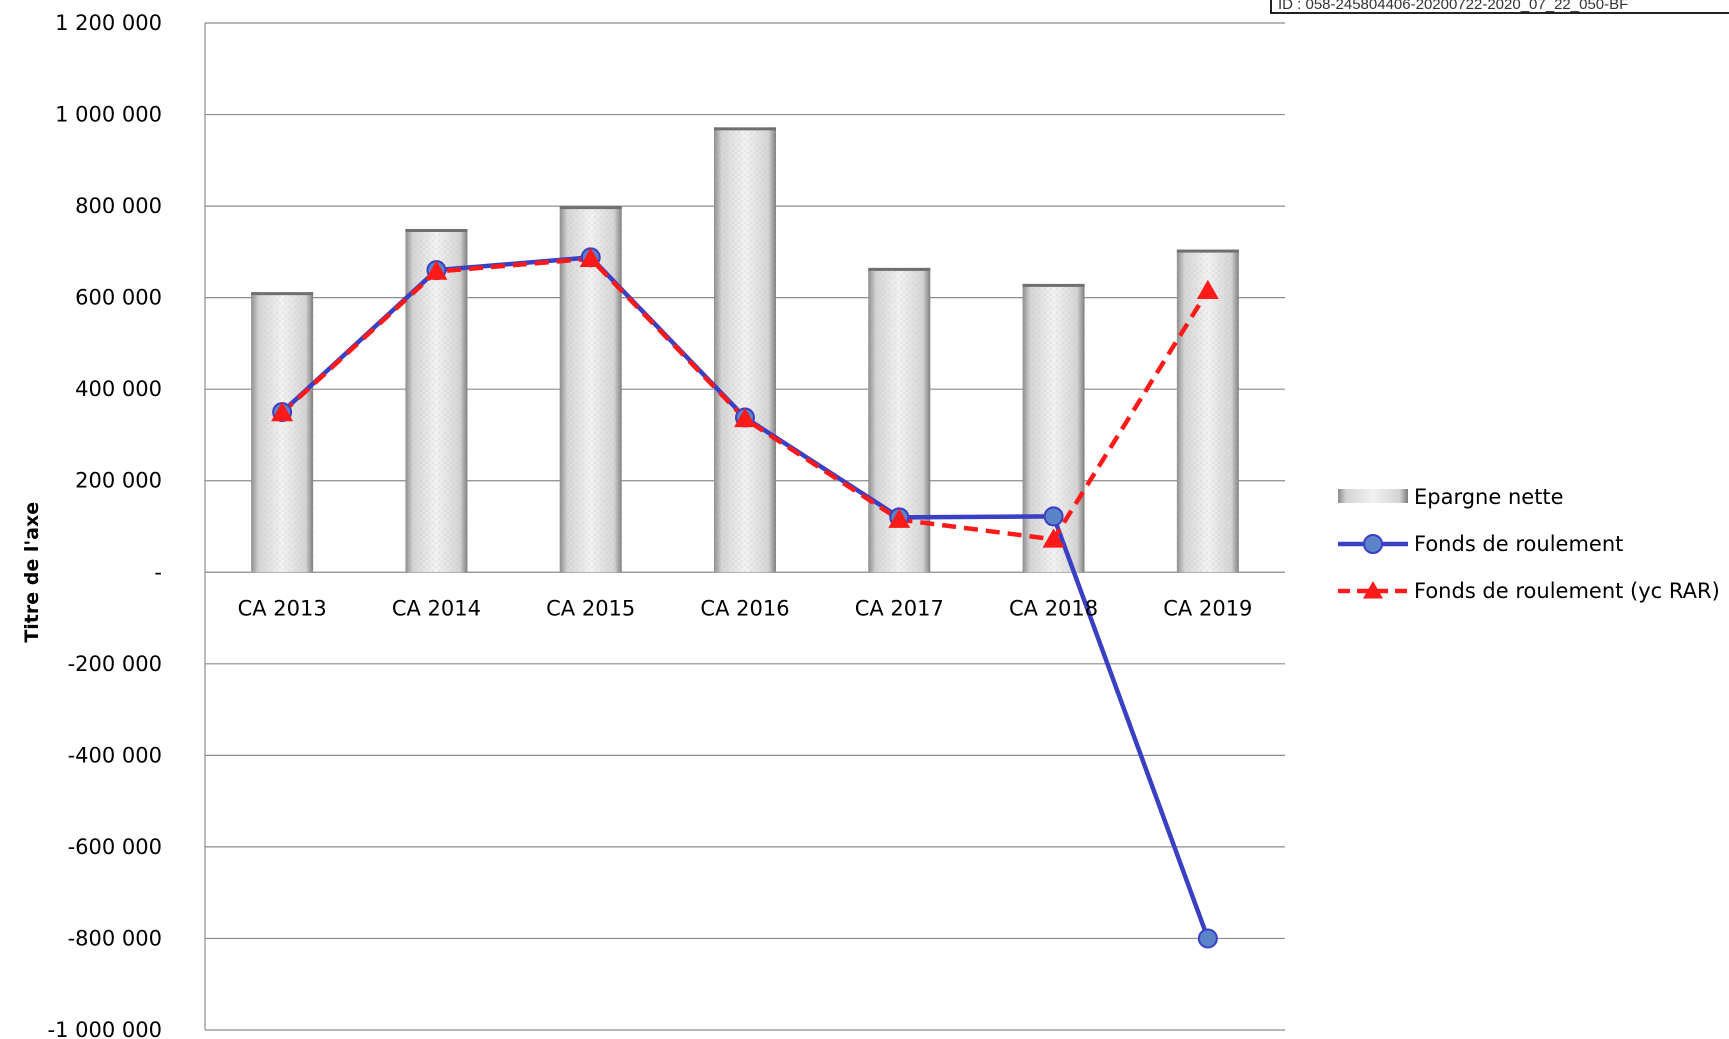  Describe the element at coordinates (1567, 591) in the screenshot. I see `legend-label: Fonds de roulement (yc RAR)` at that location.